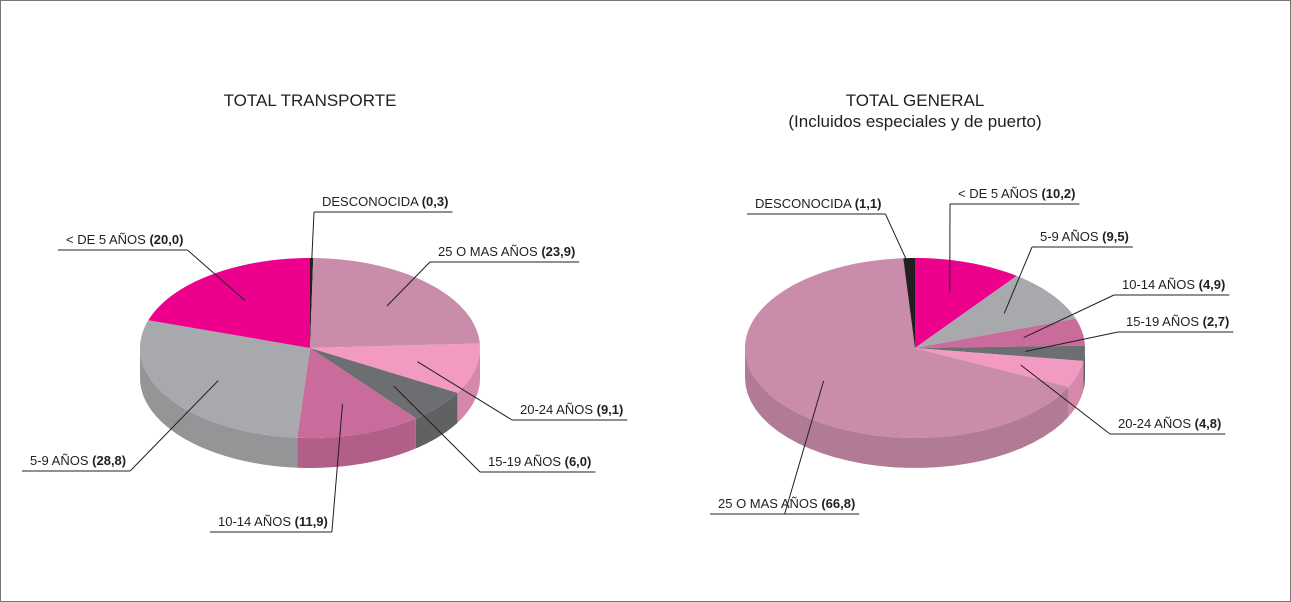 Image resolution: width=1291 pixels, height=602 pixels. I want to click on slice-value: (10,2), so click(1058, 193).